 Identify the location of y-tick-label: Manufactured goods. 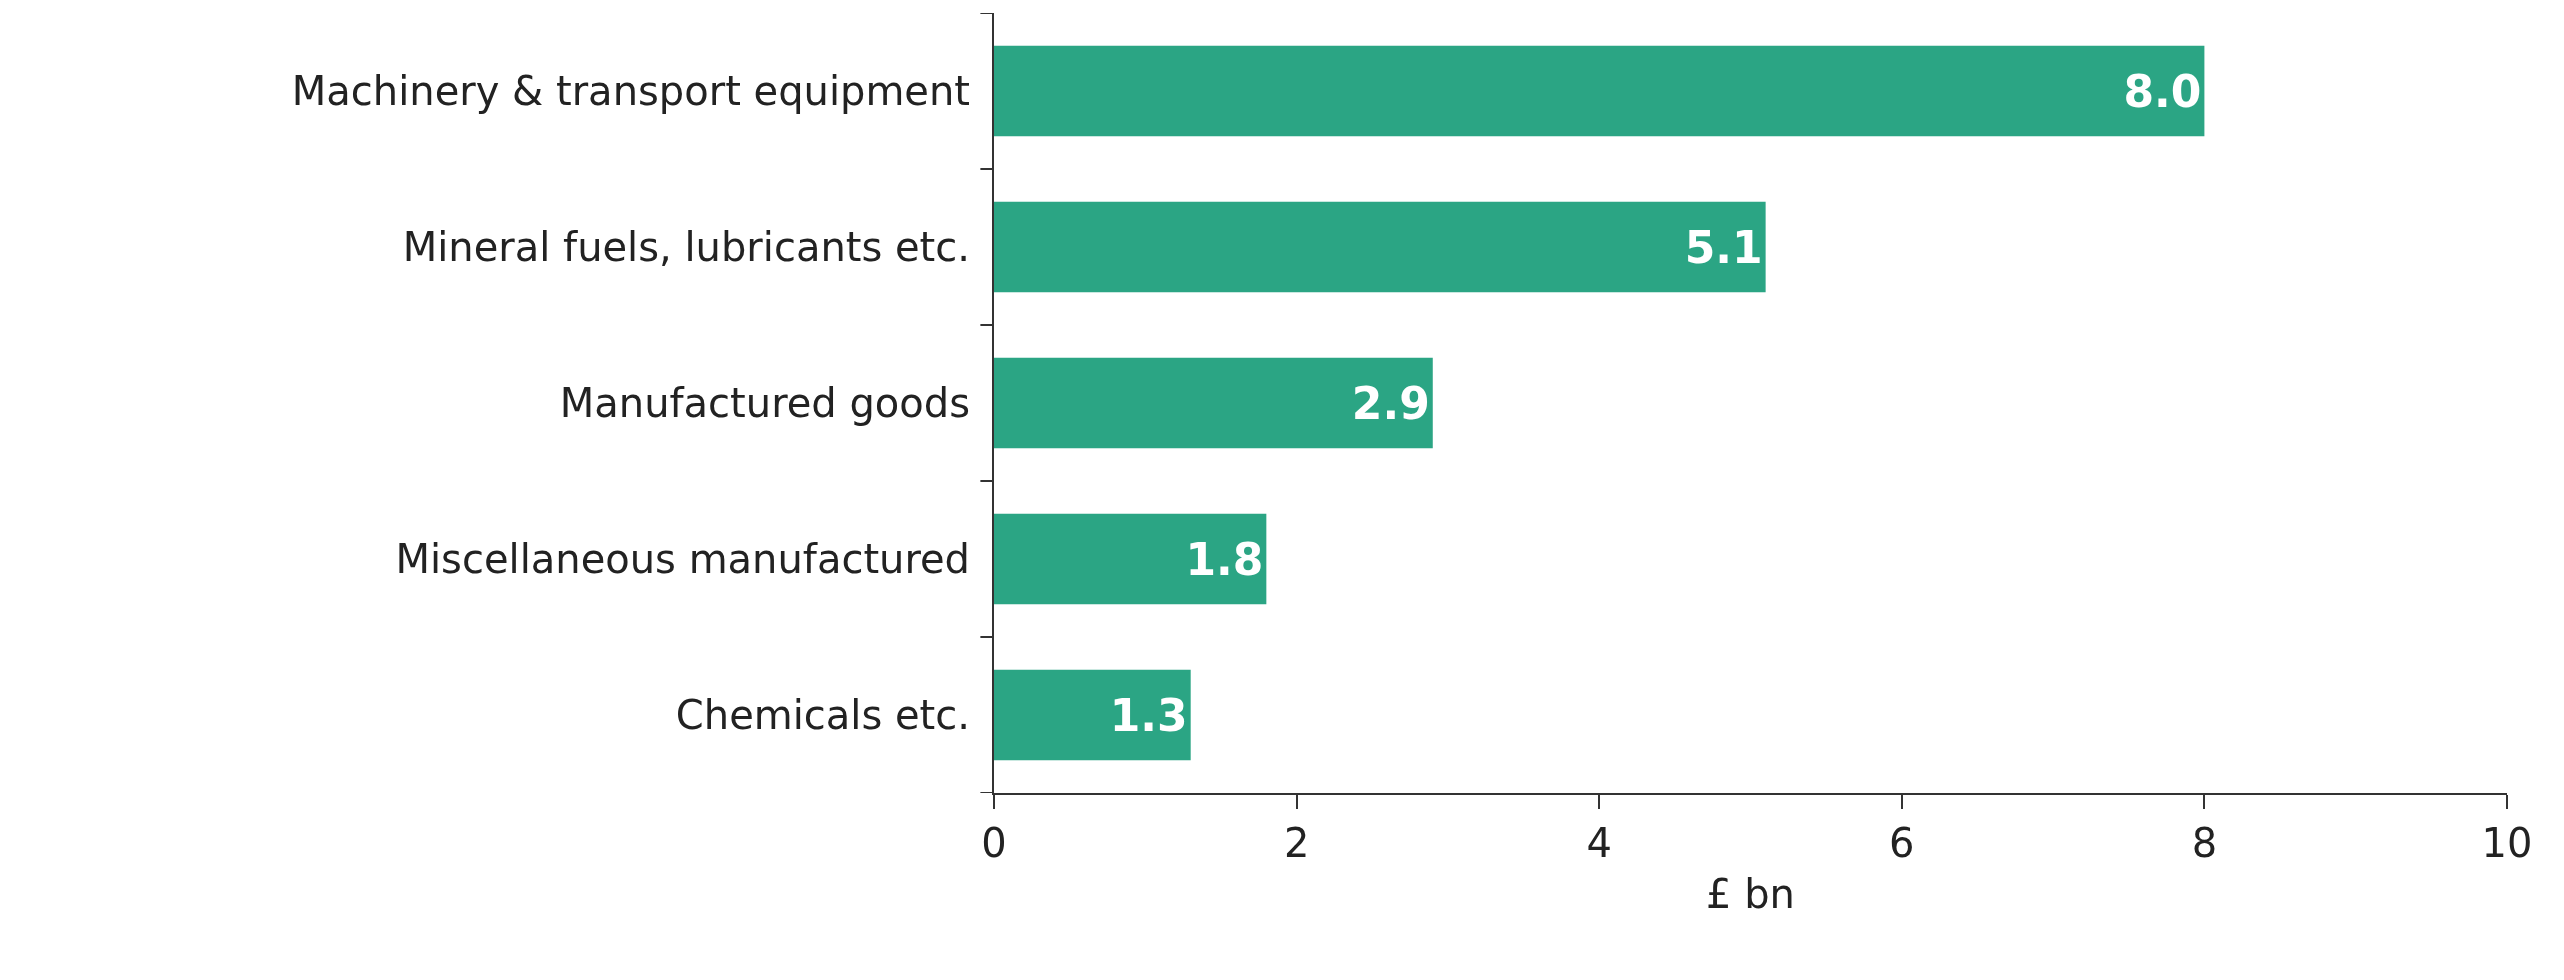
(764, 403).